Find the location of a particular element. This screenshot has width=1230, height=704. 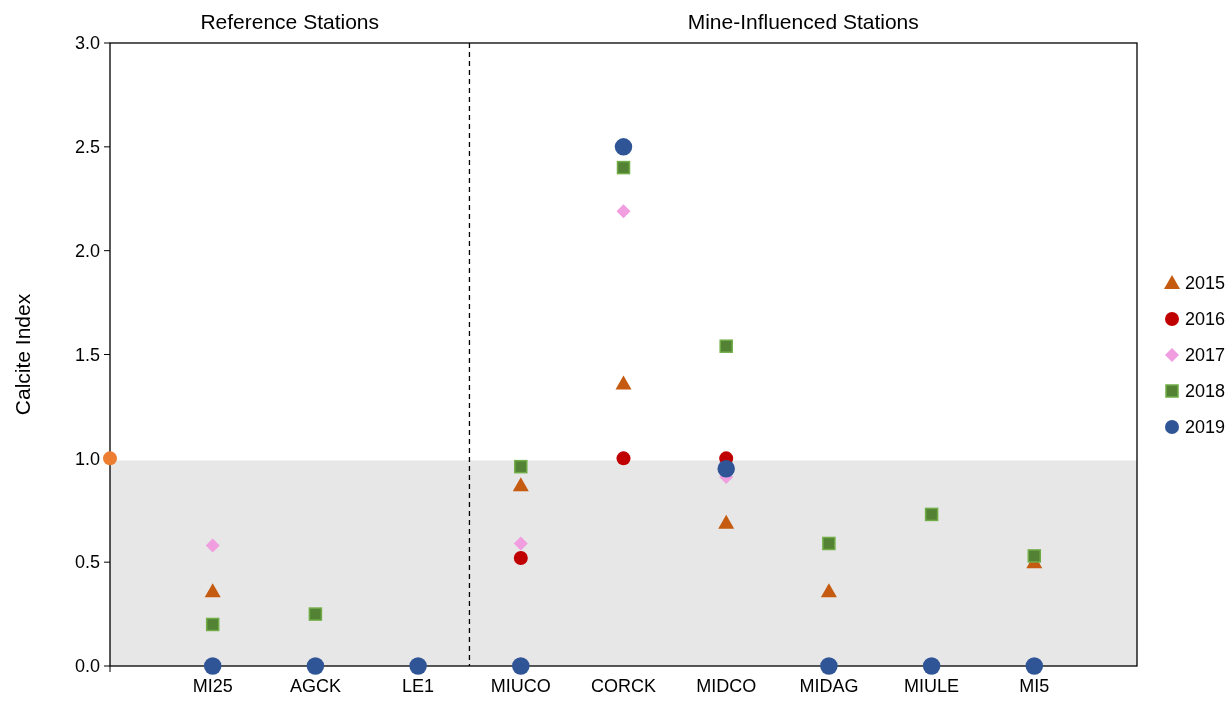

y-tick-label: 1.0 is located at coordinates (87, 458).